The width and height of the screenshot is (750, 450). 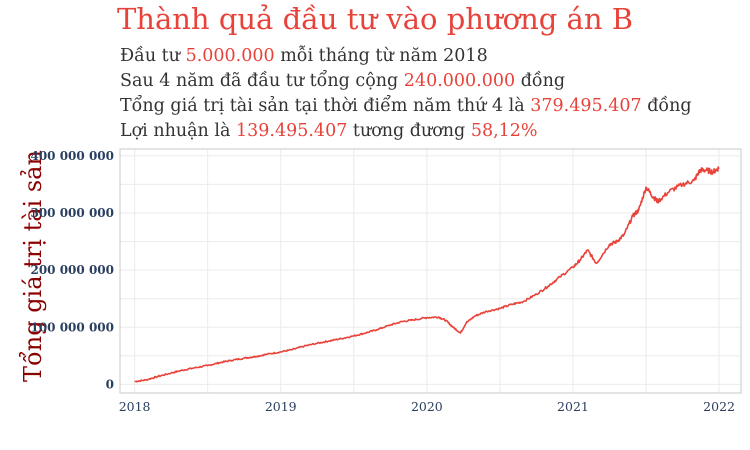 I want to click on summary-4-value: 139.495.407, so click(x=292, y=131).